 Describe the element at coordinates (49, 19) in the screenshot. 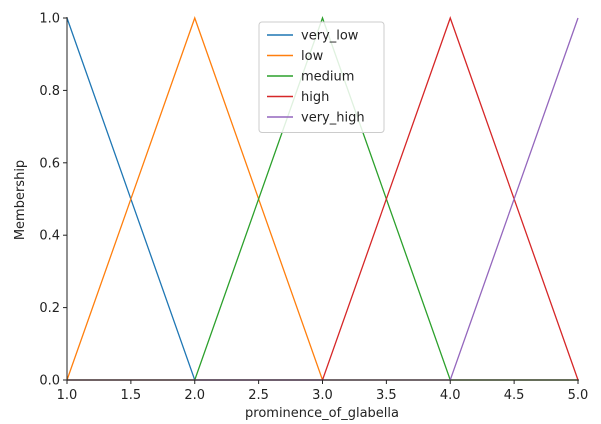

I see `y-tick-label: 1.0` at that location.